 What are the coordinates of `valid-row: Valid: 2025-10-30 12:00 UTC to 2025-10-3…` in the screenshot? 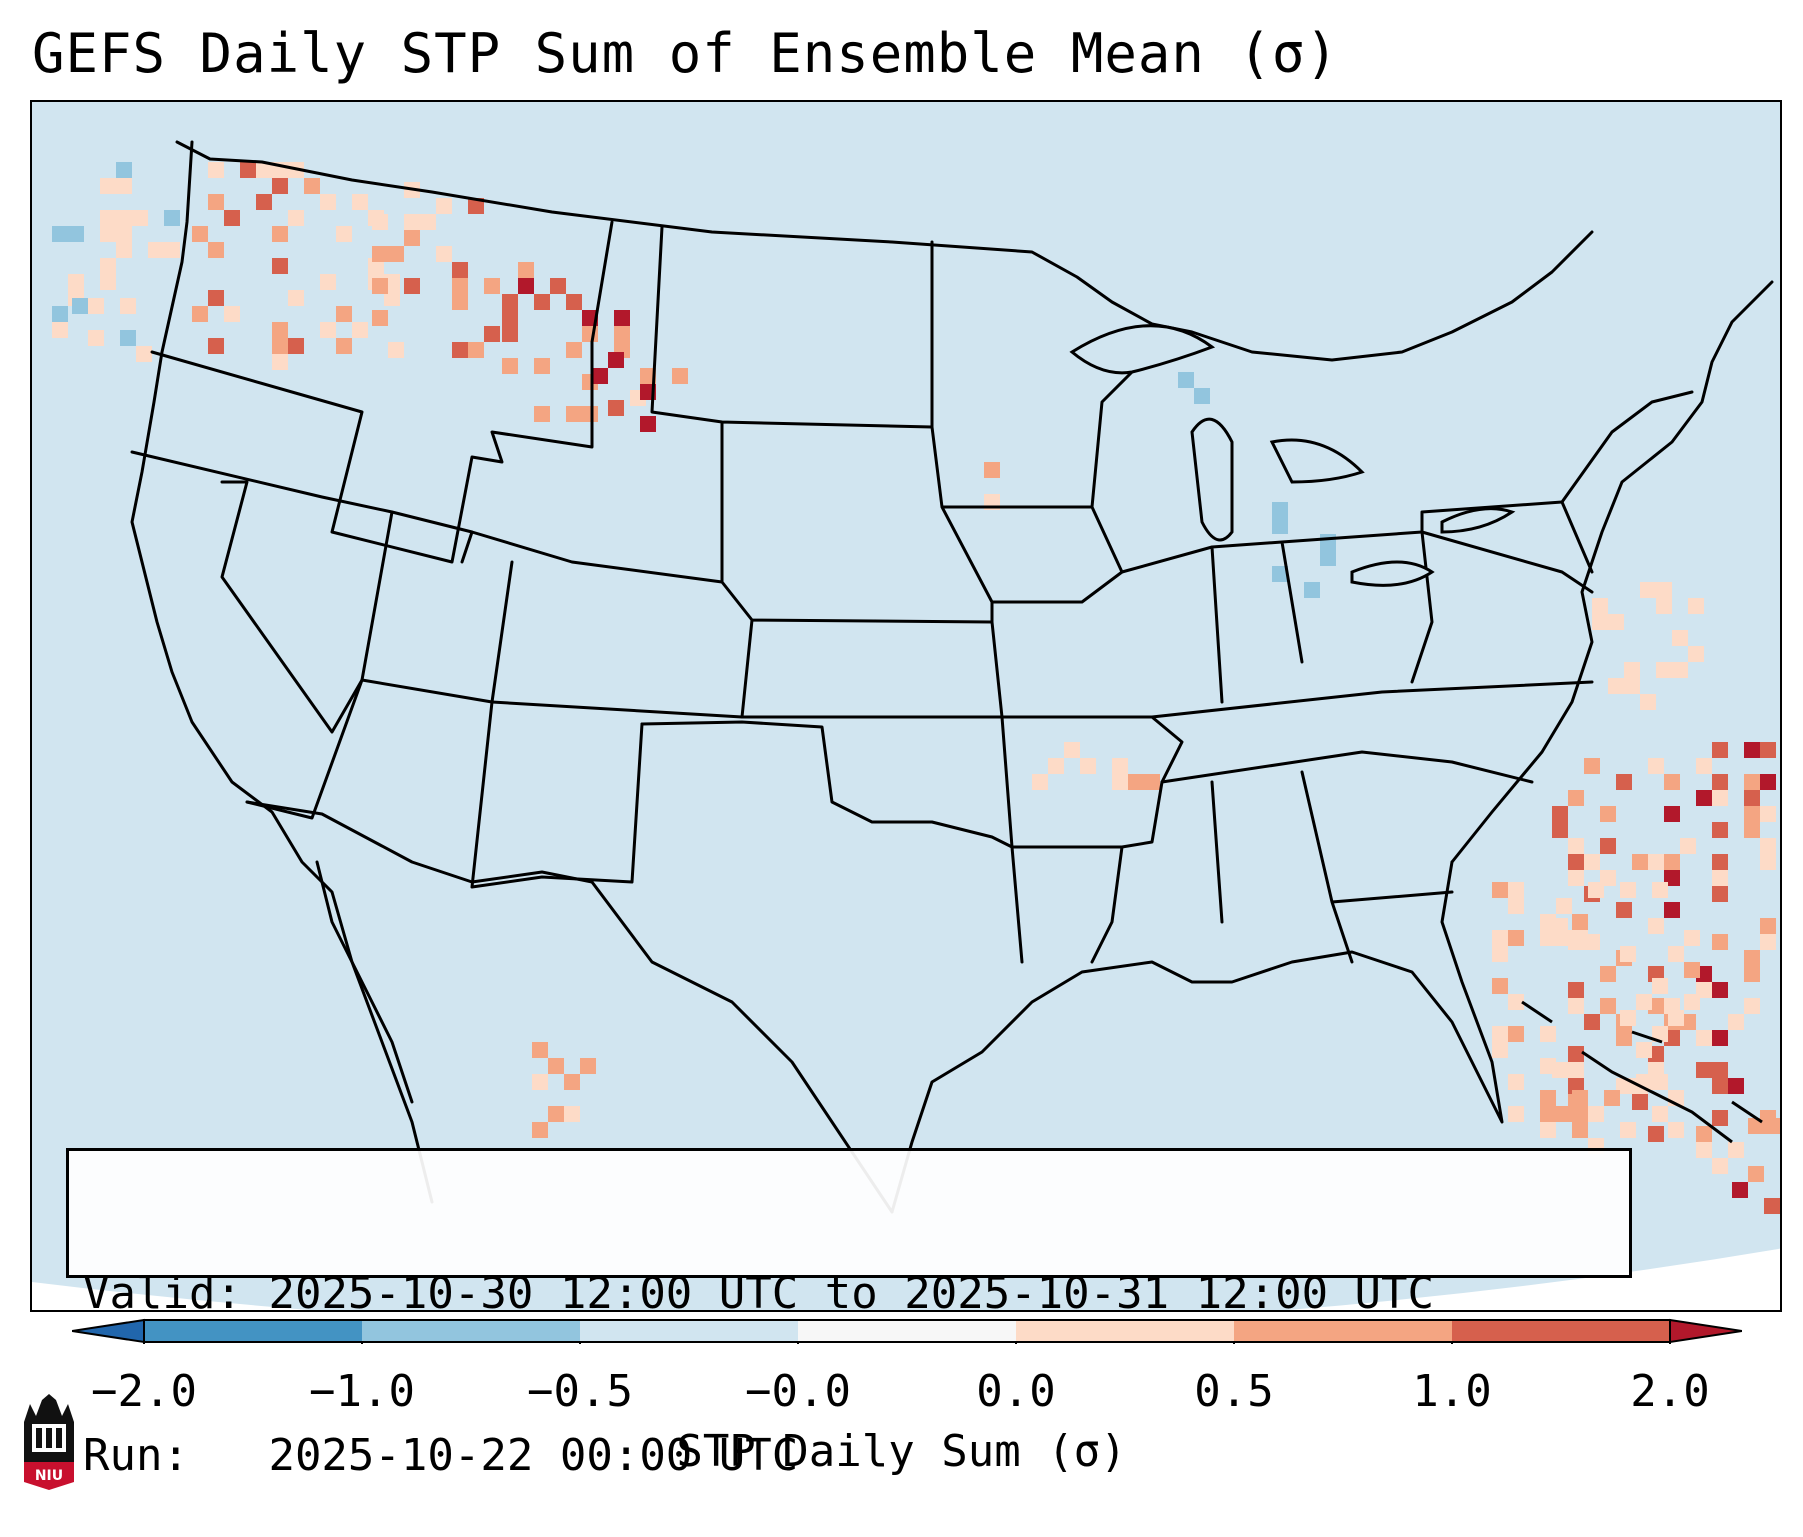 It's located at (856, 1294).